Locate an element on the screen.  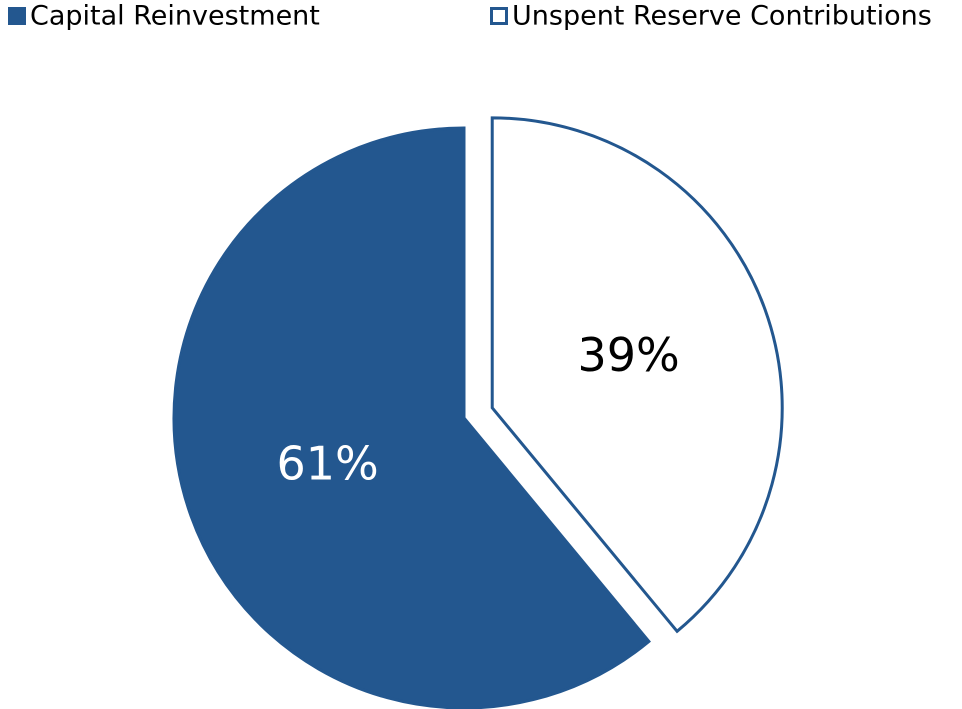
legend-label: Unspent Reserve Contributions is located at coordinates (722, 16).